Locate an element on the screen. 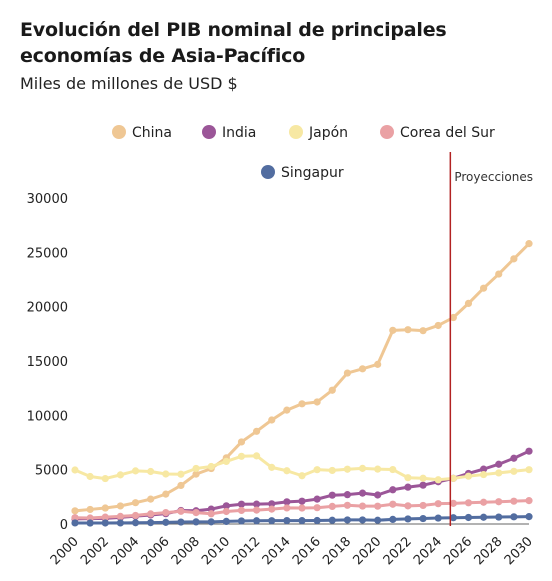 Image resolution: width=552 pixels, height=581 pixels. y-axis: 0 5000 10000 15000 20000 25000 30000 is located at coordinates (47, 362).